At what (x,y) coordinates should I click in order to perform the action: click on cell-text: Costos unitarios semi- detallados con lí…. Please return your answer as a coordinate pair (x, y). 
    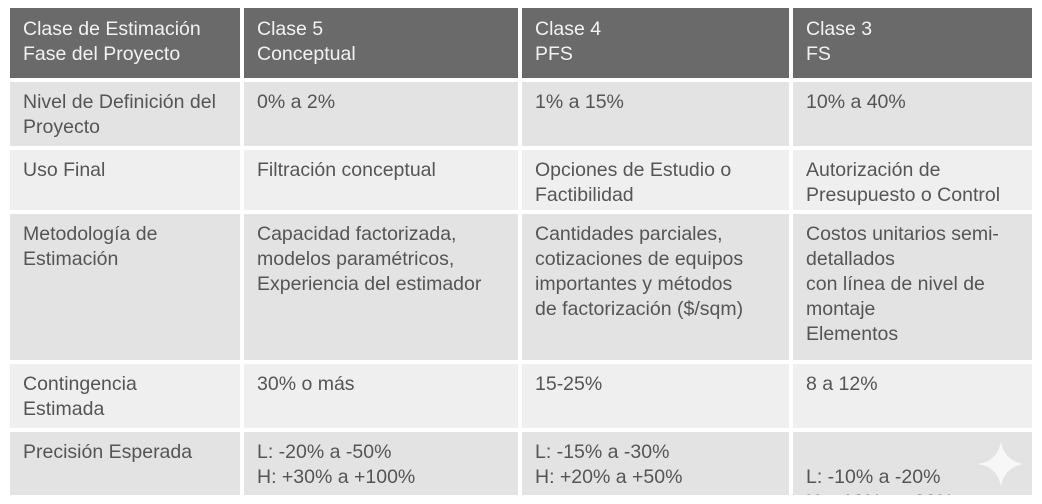
    Looking at the image, I should click on (902, 284).